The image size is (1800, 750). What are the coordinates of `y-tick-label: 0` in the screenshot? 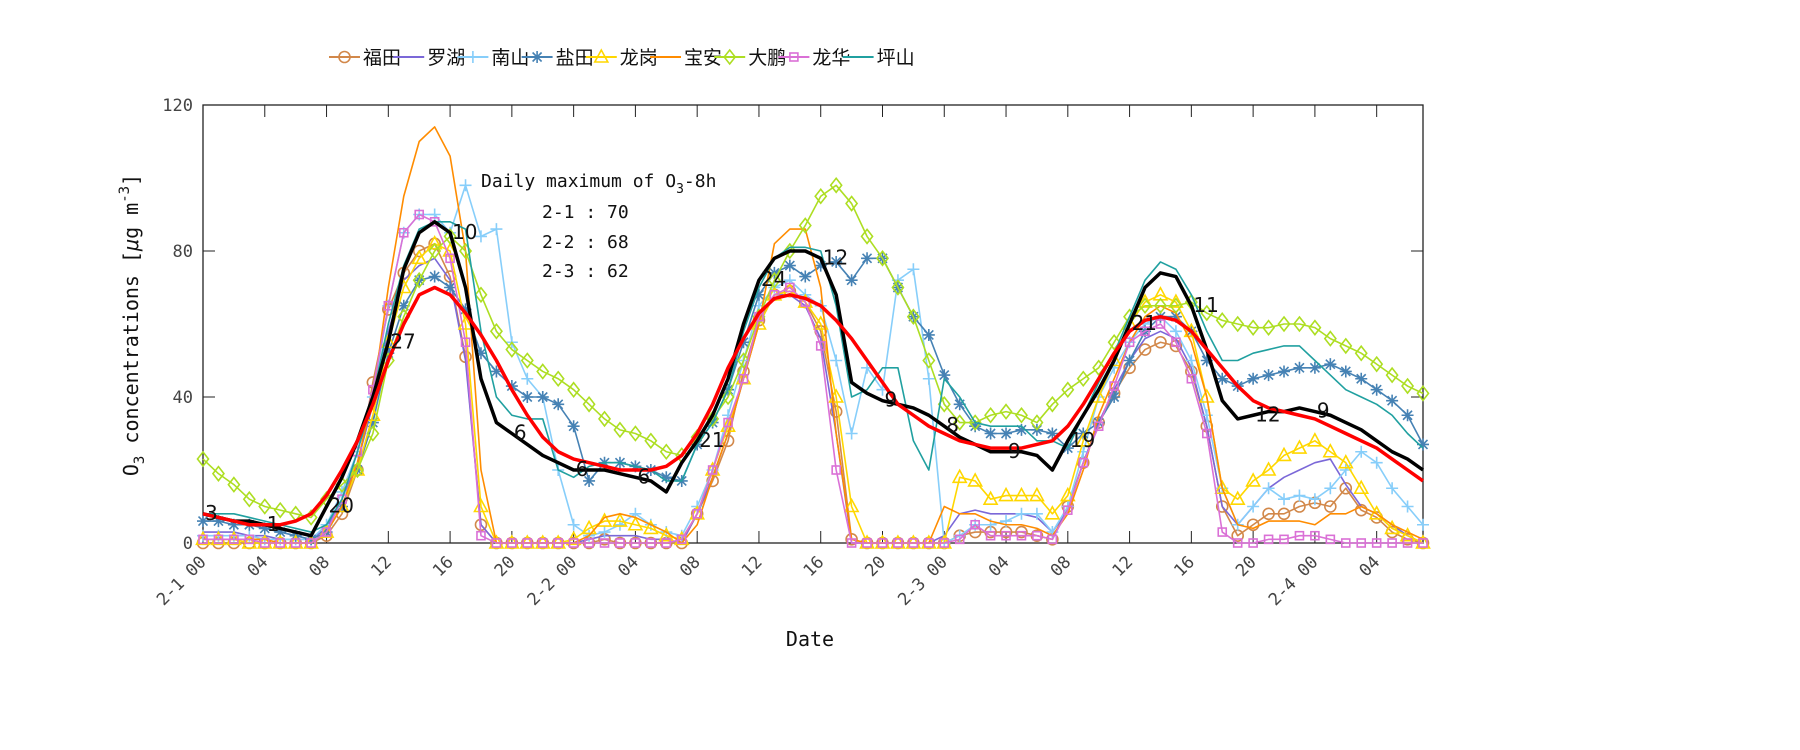 It's located at (188, 544).